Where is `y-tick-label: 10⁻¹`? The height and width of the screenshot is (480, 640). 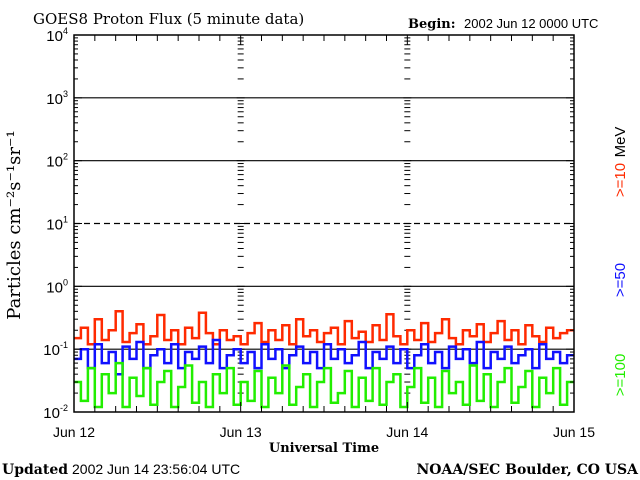 y-tick-label: 10⁻¹ is located at coordinates (55, 349).